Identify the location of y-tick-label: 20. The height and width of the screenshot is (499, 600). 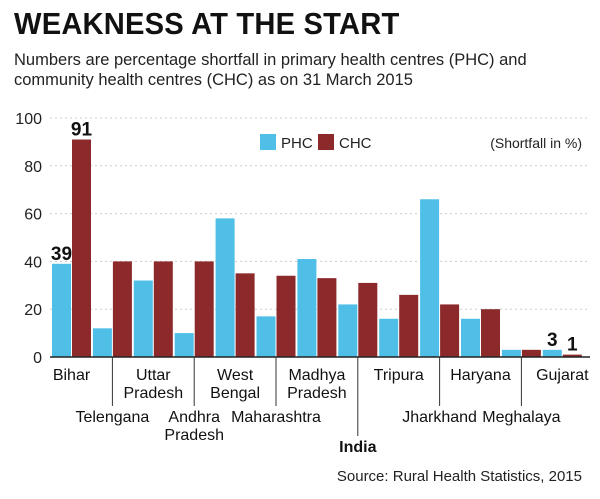
(33, 310).